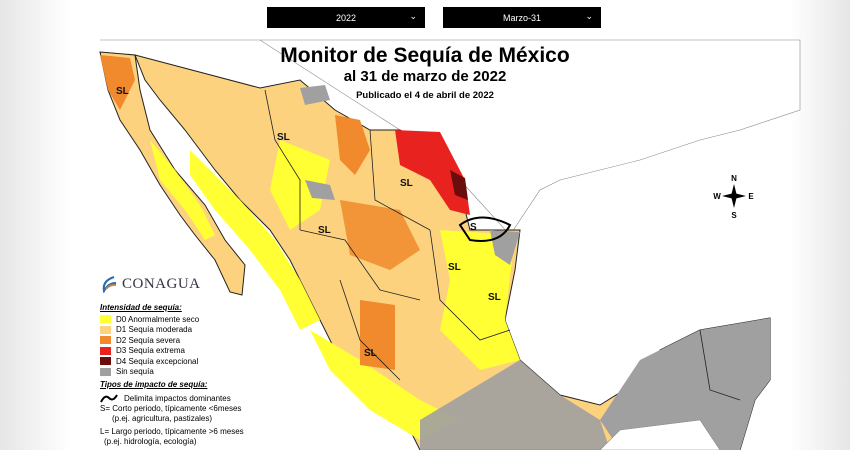 The width and height of the screenshot is (850, 450). What do you see at coordinates (185, 372) in the screenshot?
I see `legend-item: Sin sequía` at bounding box center [185, 372].